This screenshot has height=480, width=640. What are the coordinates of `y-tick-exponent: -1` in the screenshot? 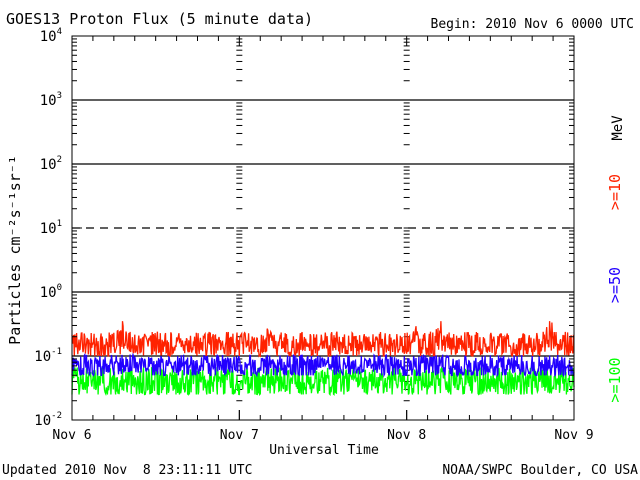 It's located at (56, 352).